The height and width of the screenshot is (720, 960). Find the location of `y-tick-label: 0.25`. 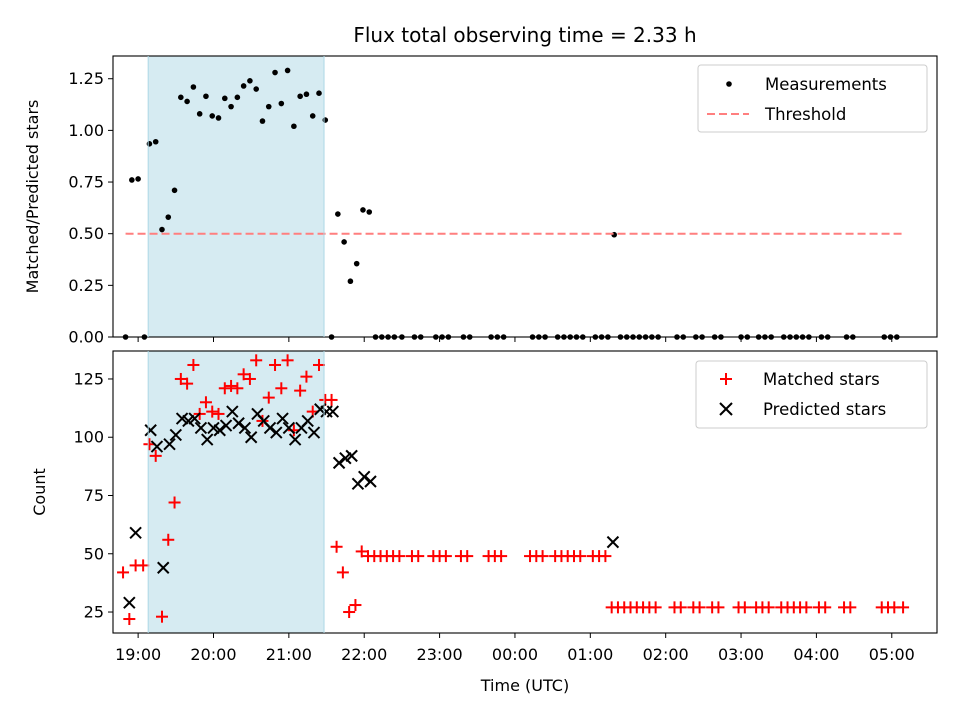

y-tick-label: 0.25 is located at coordinates (86, 285).